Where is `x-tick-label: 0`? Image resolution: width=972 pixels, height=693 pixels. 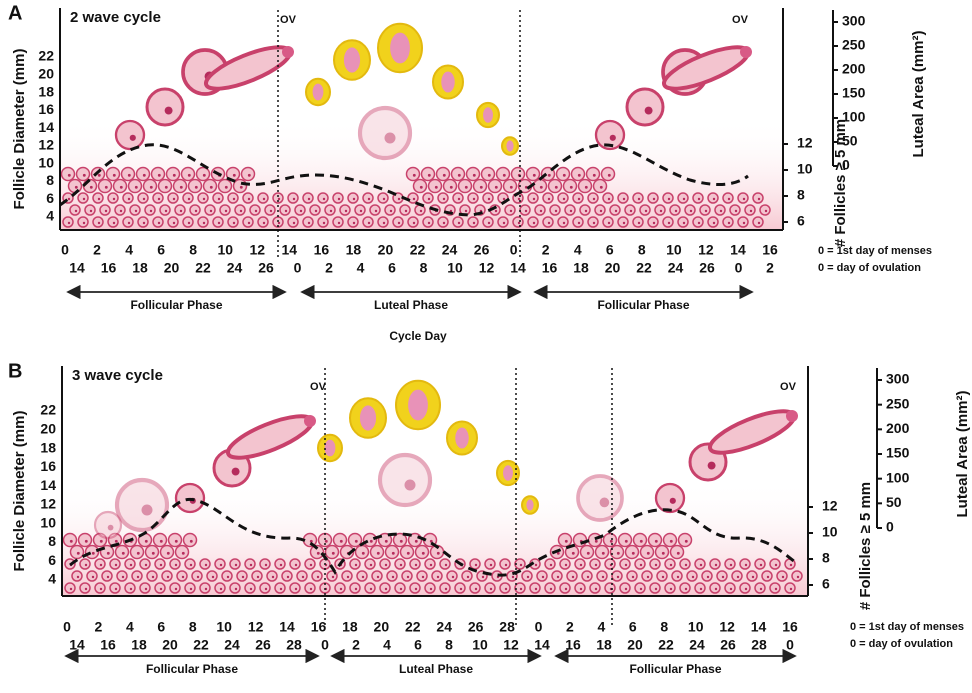 x-tick-label: 0 is located at coordinates (739, 268).